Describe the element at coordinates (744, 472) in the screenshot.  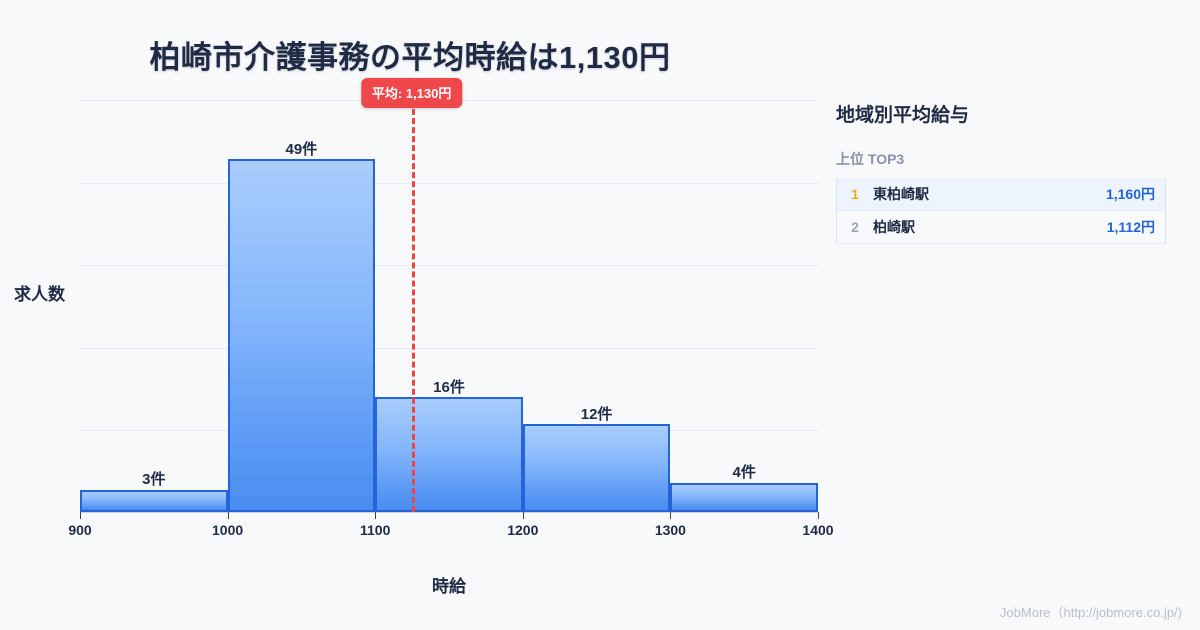
I see `bar-value-label: 4件` at that location.